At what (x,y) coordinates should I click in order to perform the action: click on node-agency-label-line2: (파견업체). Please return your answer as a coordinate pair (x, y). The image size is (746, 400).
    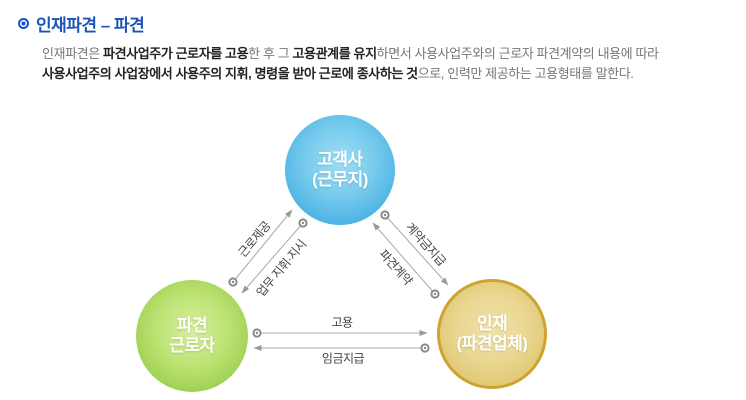
    Looking at the image, I should click on (492, 343).